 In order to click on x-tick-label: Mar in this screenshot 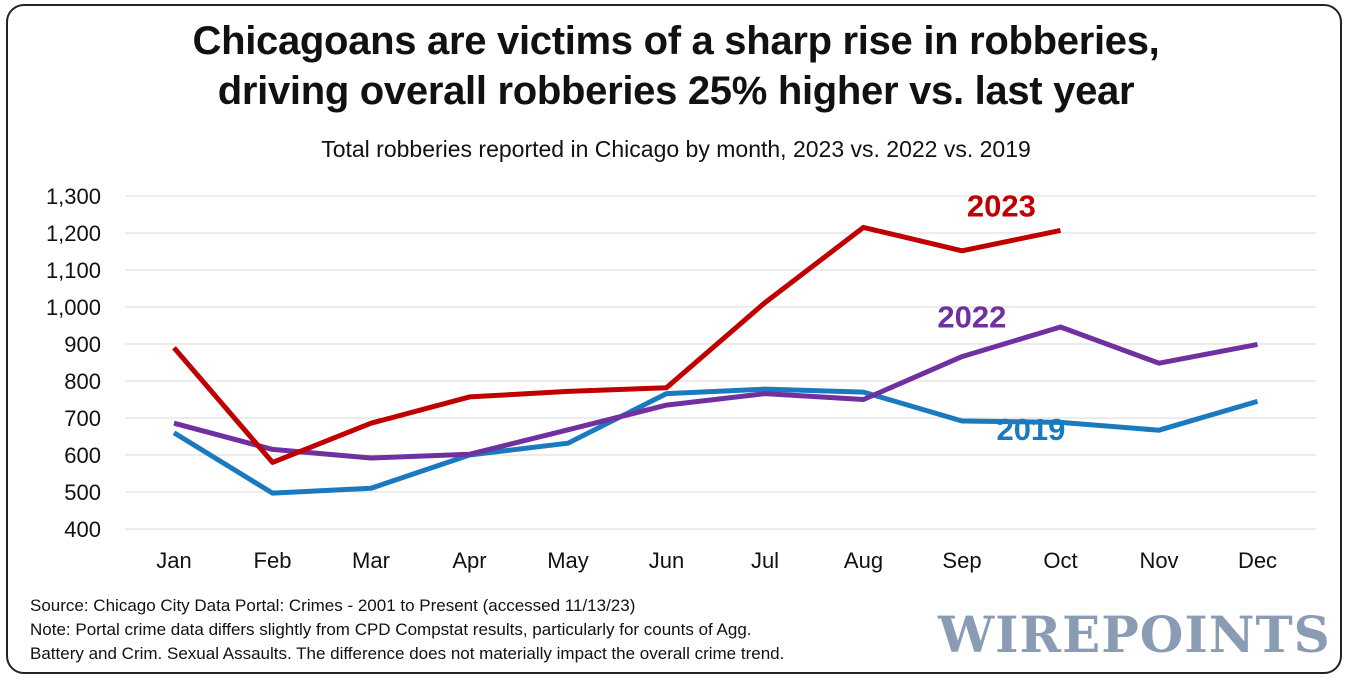, I will do `click(371, 560)`.